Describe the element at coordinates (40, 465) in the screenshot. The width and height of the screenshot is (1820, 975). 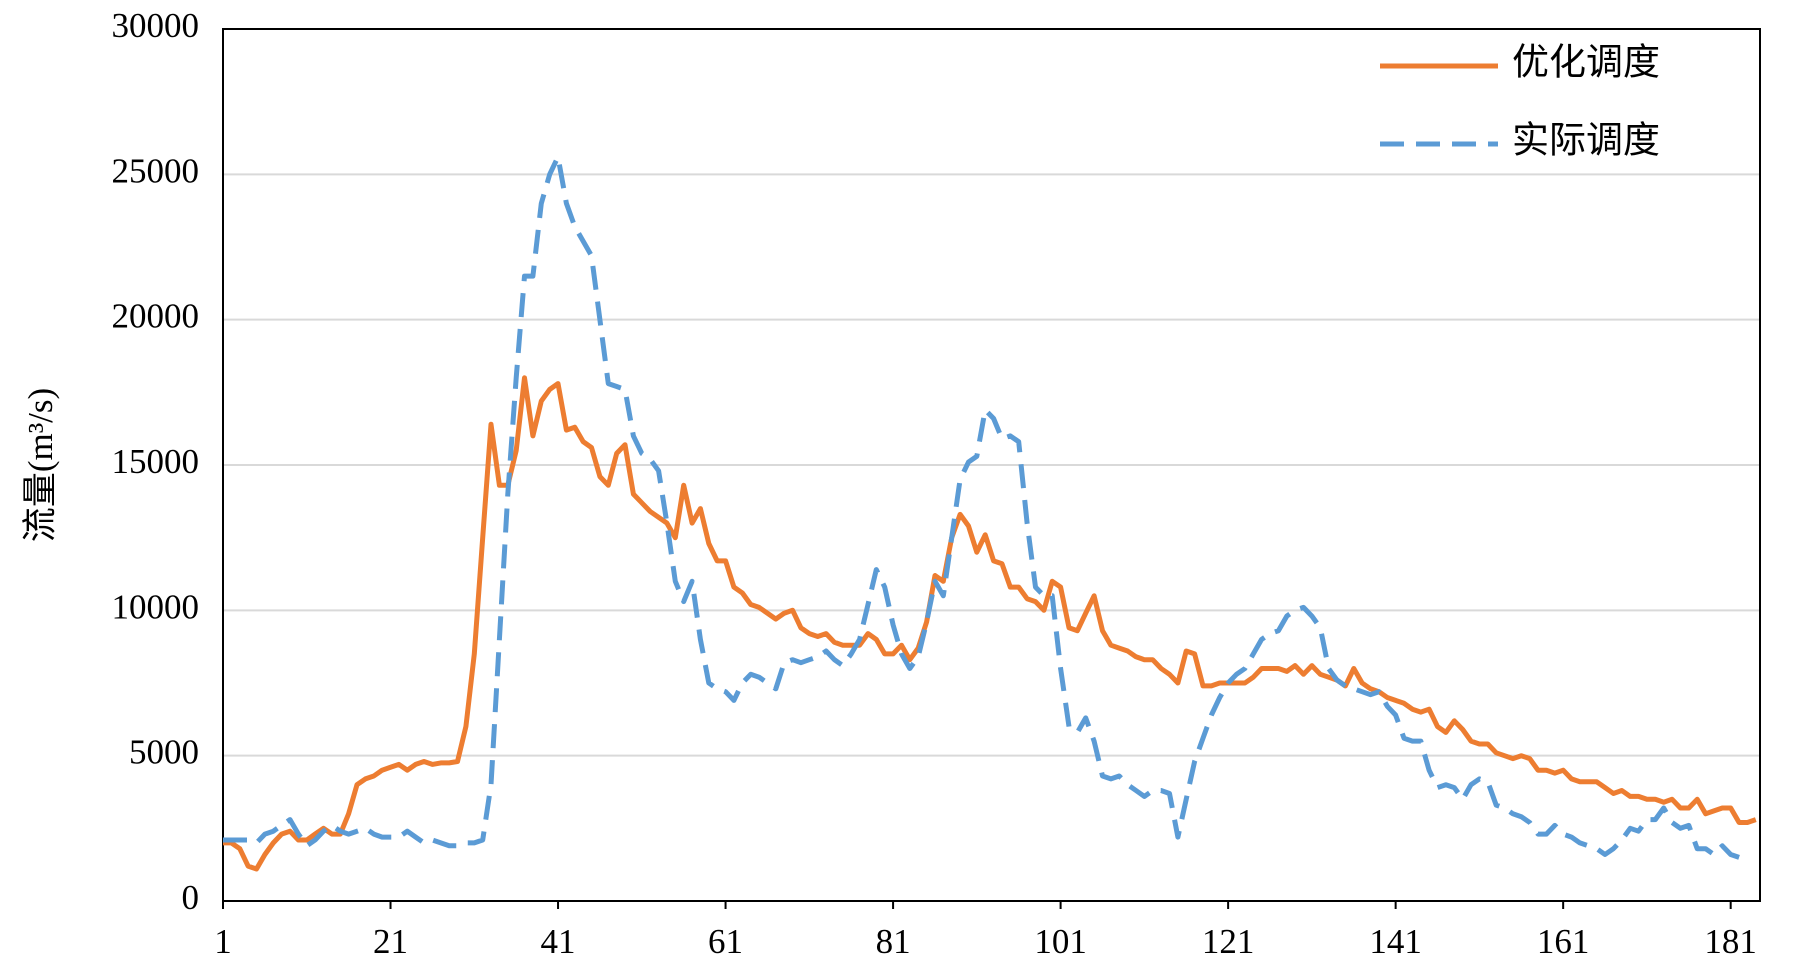
I see `y-axis-label: 流量(m³/s)` at that location.